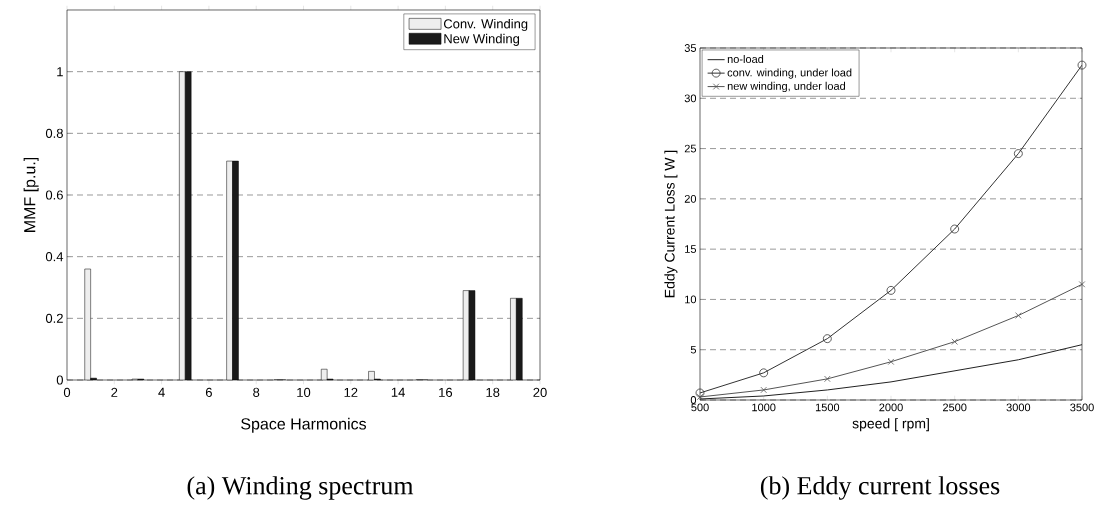  What do you see at coordinates (690, 48) in the screenshot?
I see `y-tick-label: 35` at bounding box center [690, 48].